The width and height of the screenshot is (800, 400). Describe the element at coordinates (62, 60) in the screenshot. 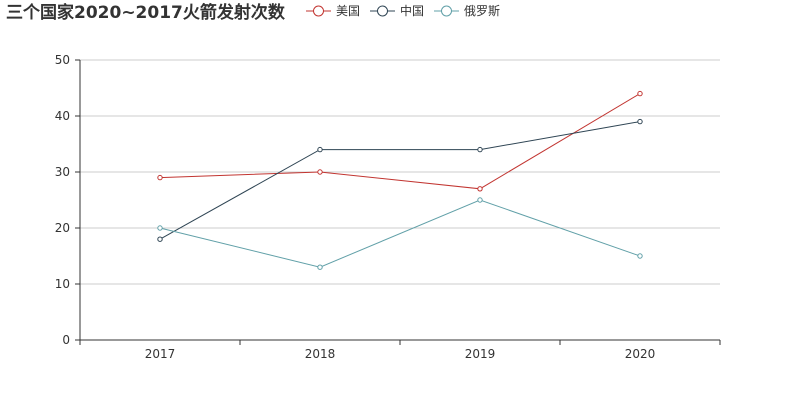

I see `y-tick-label: 50` at that location.